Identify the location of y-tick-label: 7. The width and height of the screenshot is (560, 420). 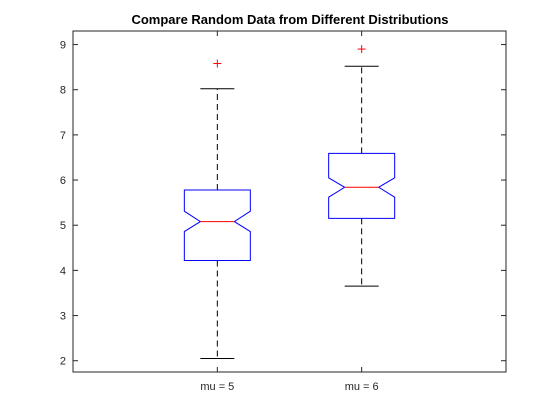
(63, 136).